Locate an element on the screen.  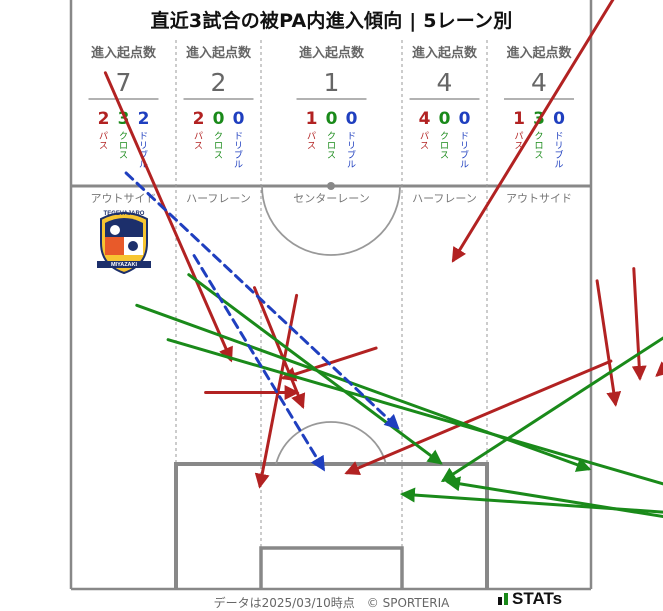
brand-logo: STATs is located at coordinates (530, 599).